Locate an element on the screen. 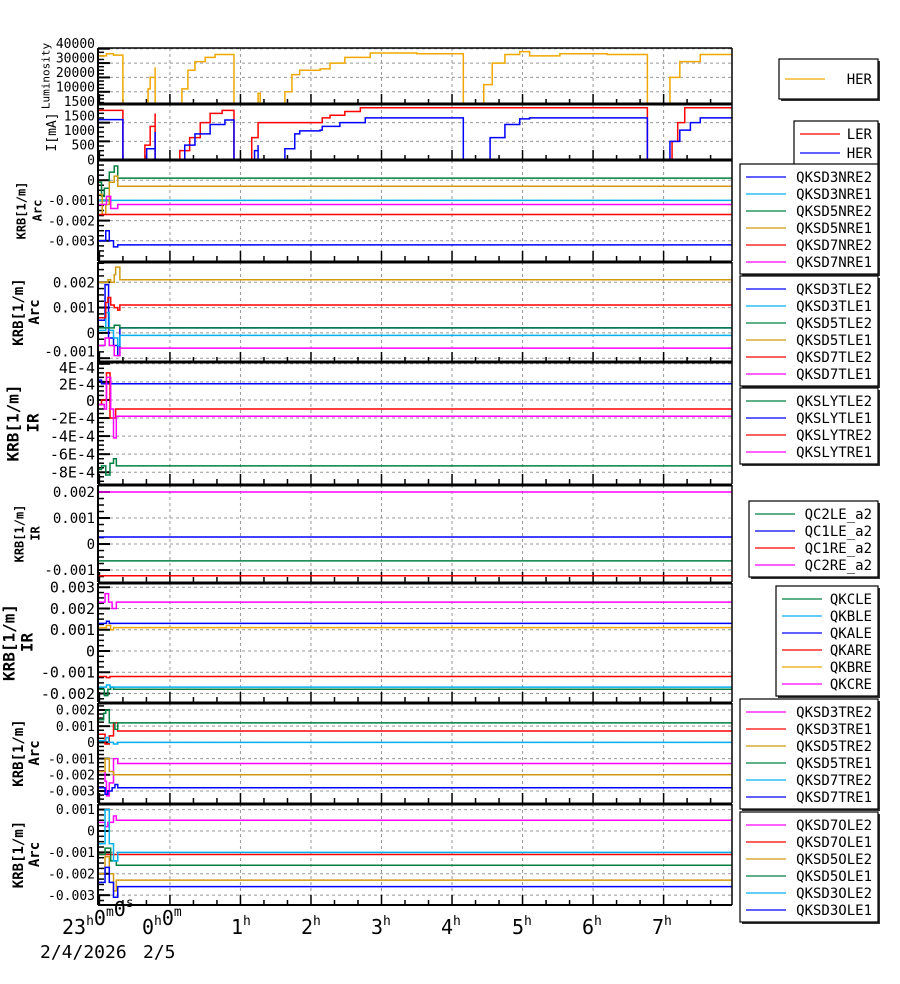  series-line-qksd5nre2 is located at coordinates (415, 181).